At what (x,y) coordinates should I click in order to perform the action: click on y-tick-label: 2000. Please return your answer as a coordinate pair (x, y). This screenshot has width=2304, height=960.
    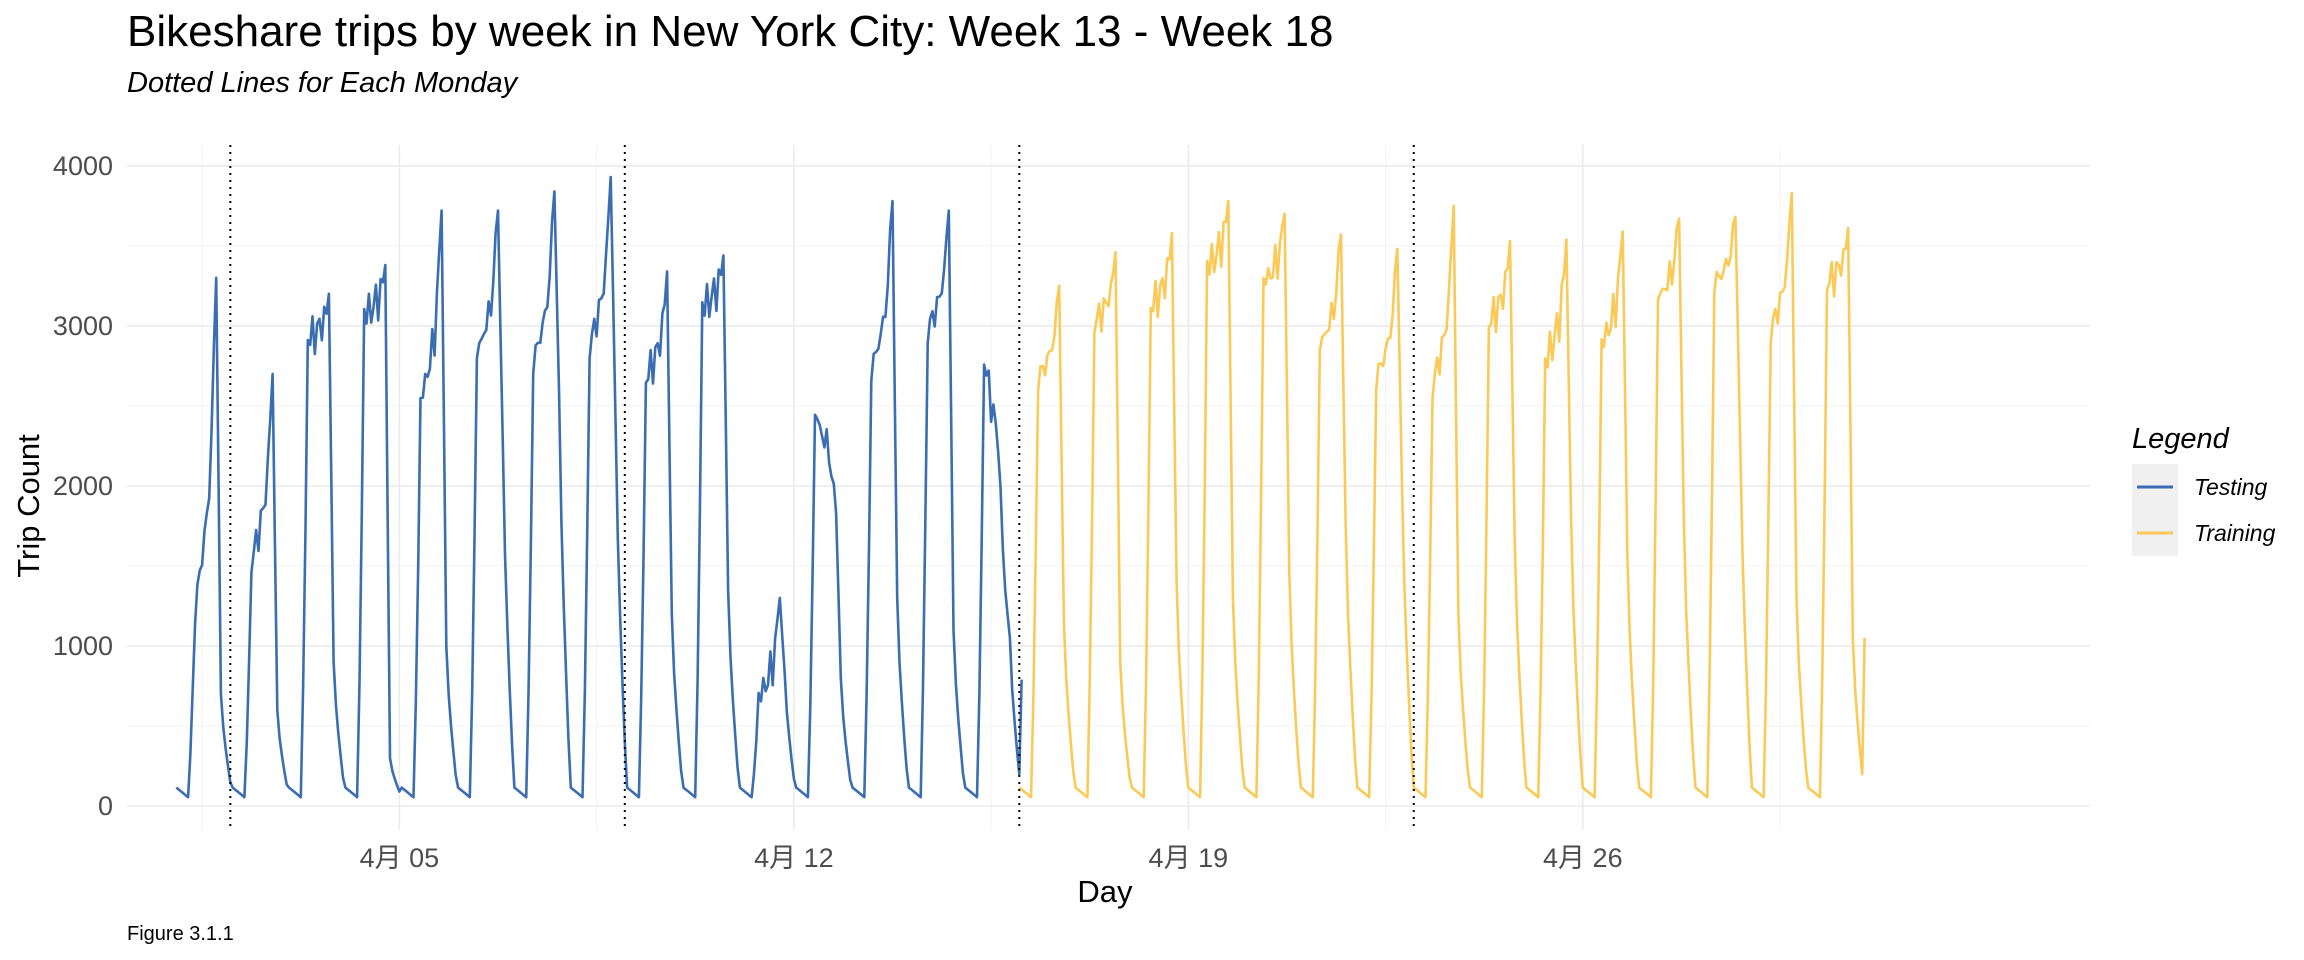
    Looking at the image, I should click on (83, 486).